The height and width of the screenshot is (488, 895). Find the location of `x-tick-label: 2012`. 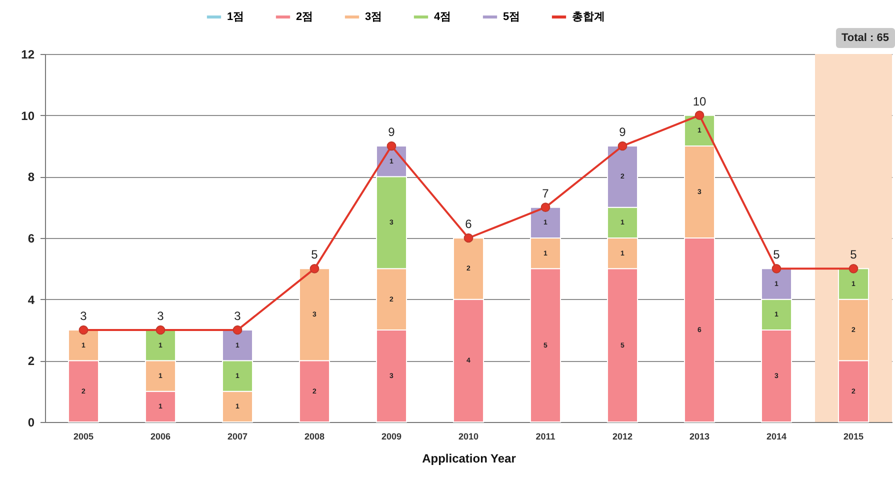

x-tick-label: 2012 is located at coordinates (622, 437).